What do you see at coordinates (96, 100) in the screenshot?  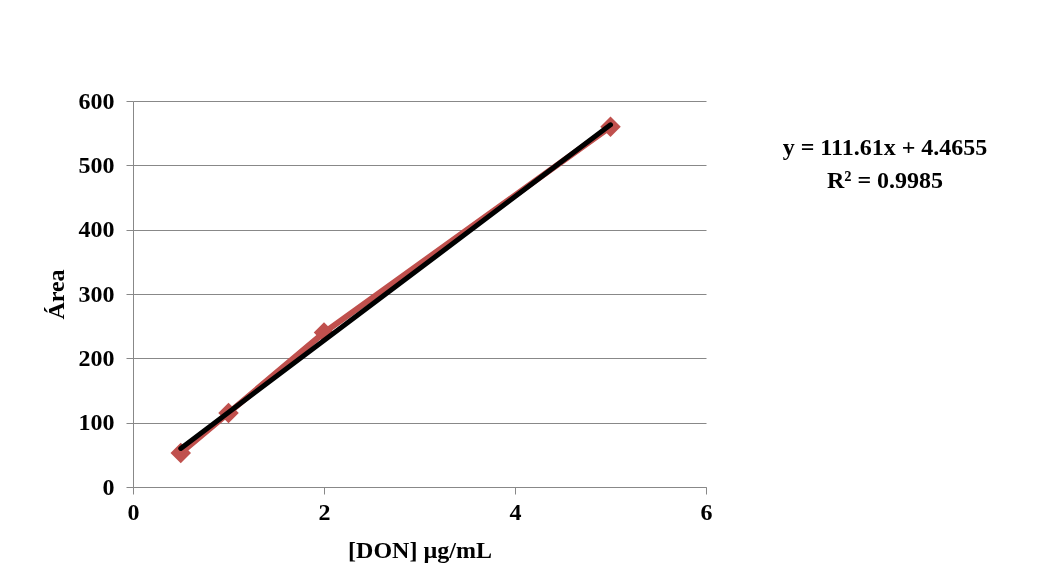 I see `y-tick-label: 600` at bounding box center [96, 100].